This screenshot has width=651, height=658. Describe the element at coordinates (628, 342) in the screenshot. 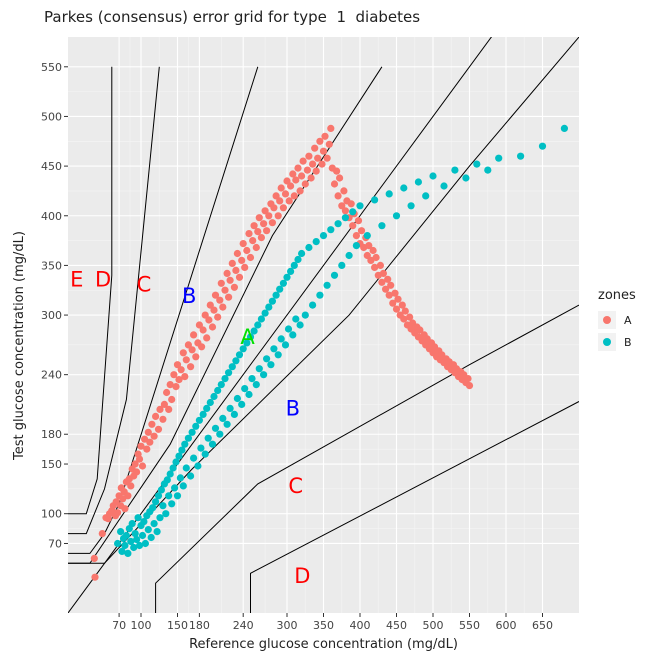

I see `legend-label-b: B` at that location.